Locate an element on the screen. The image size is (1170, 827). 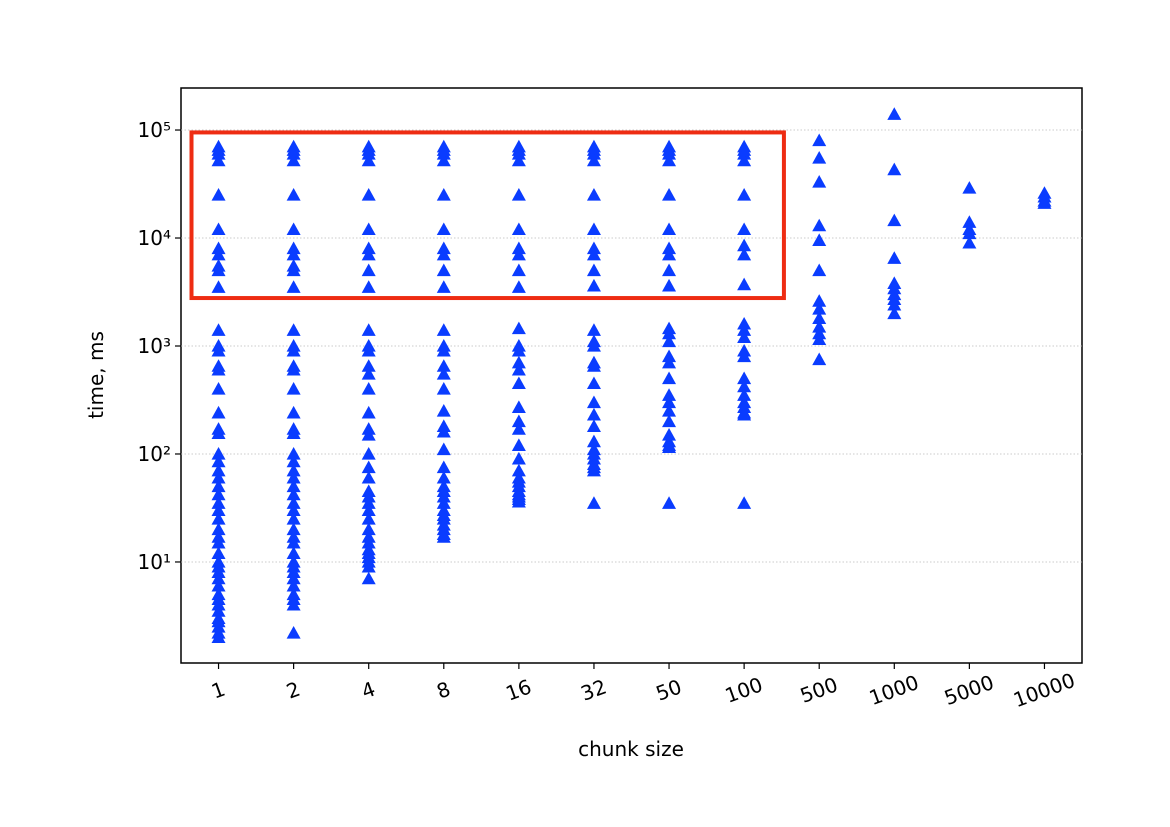
y-tick-label: 10⁴ is located at coordinates (154, 238).